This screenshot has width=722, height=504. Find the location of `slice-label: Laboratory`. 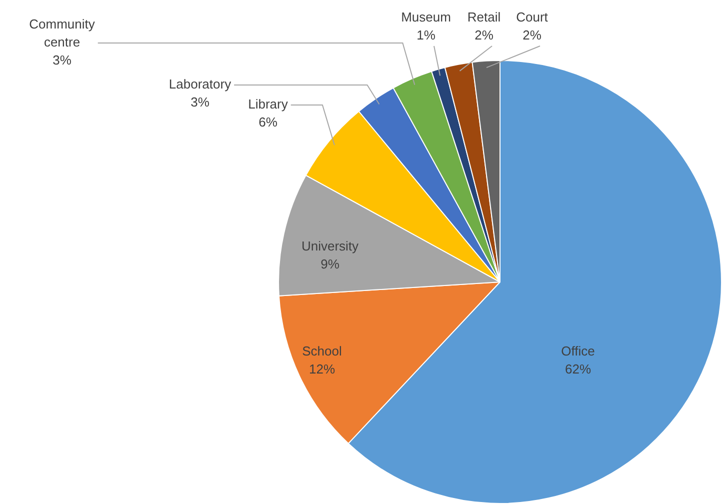

slice-label: Laboratory is located at coordinates (200, 84).